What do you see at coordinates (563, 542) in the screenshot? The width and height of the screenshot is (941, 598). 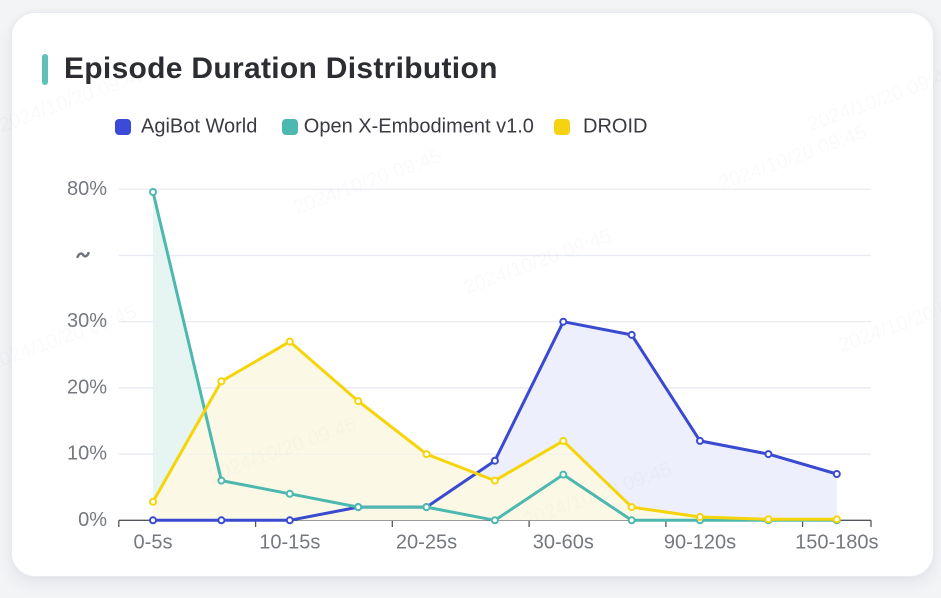 I see `svg-text: 30-60s` at bounding box center [563, 542].